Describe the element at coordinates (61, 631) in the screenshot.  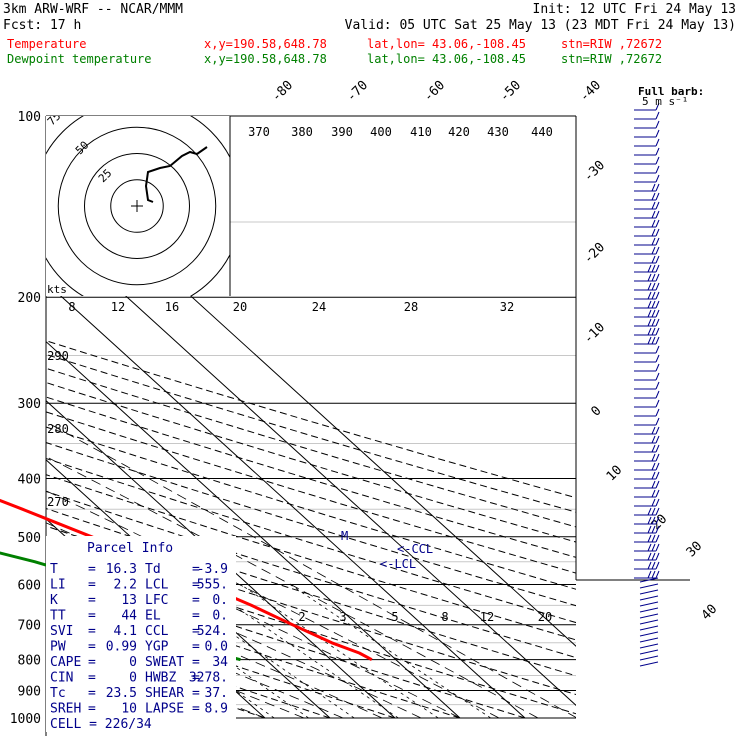
I see `parcel-key: SVI` at that location.